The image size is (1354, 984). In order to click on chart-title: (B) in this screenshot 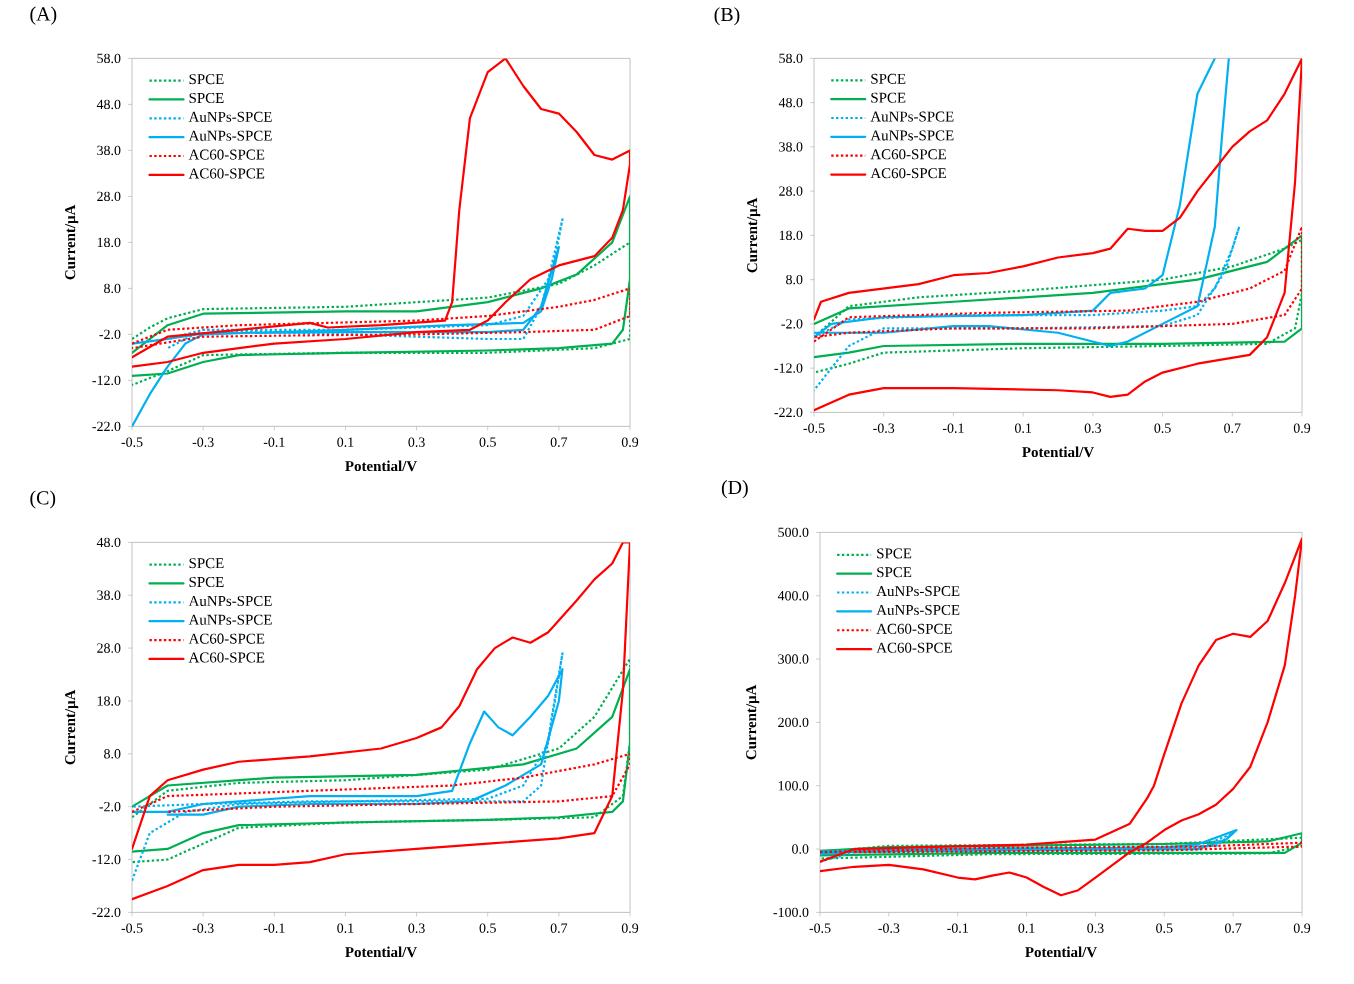, I will do `click(727, 16)`.